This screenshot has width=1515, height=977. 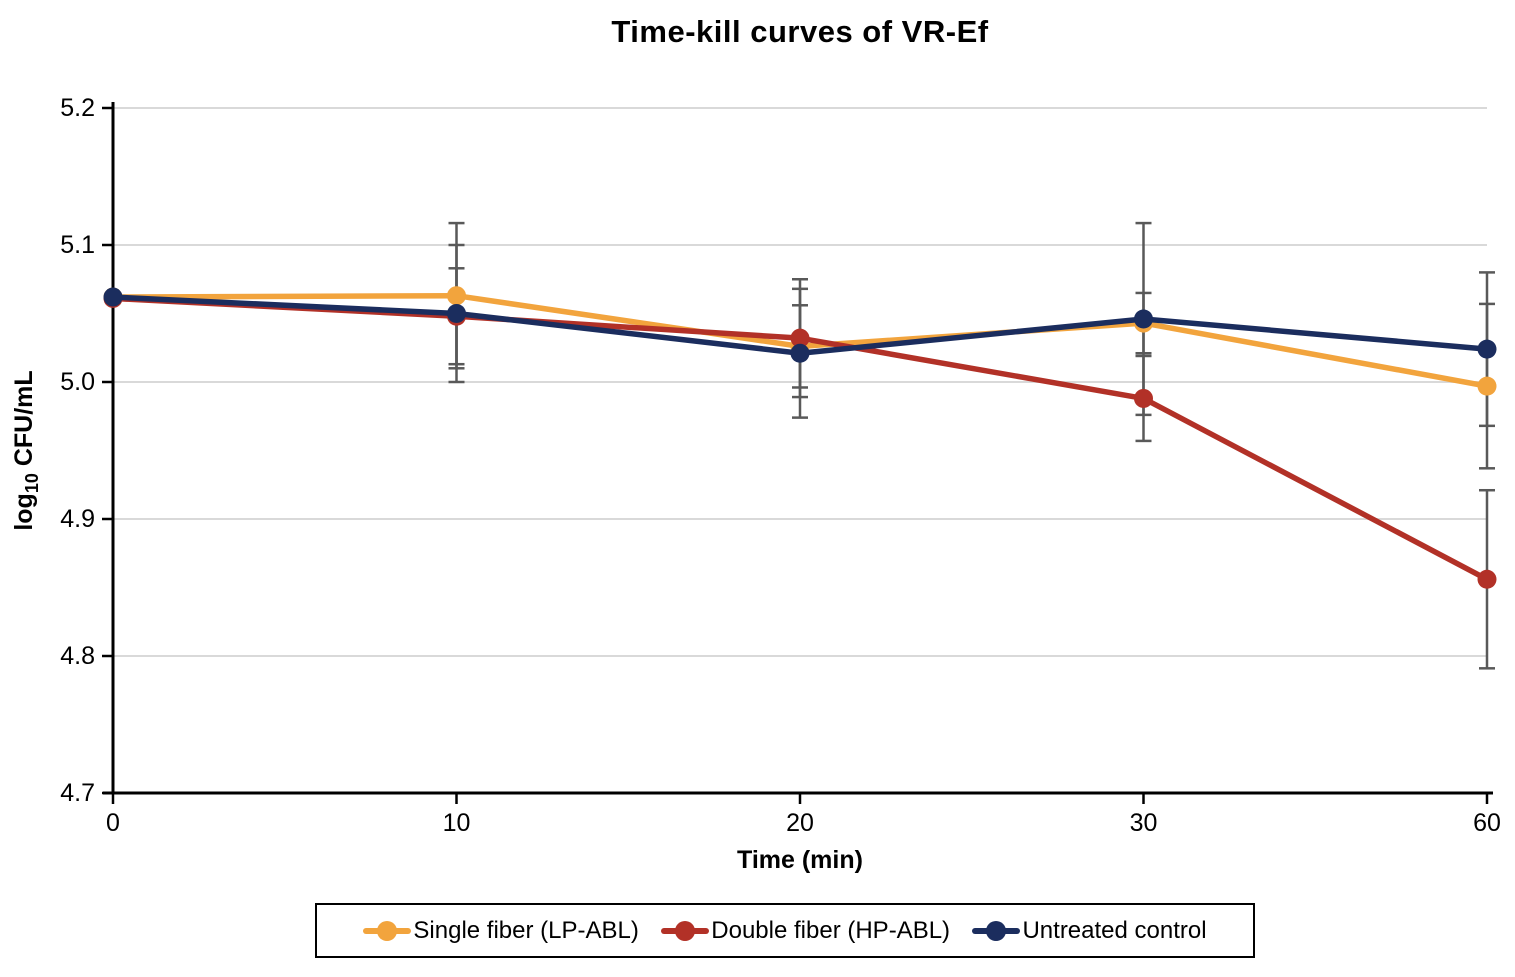 I want to click on legend-item: Single fiber (LP-ABL), so click(x=501, y=930).